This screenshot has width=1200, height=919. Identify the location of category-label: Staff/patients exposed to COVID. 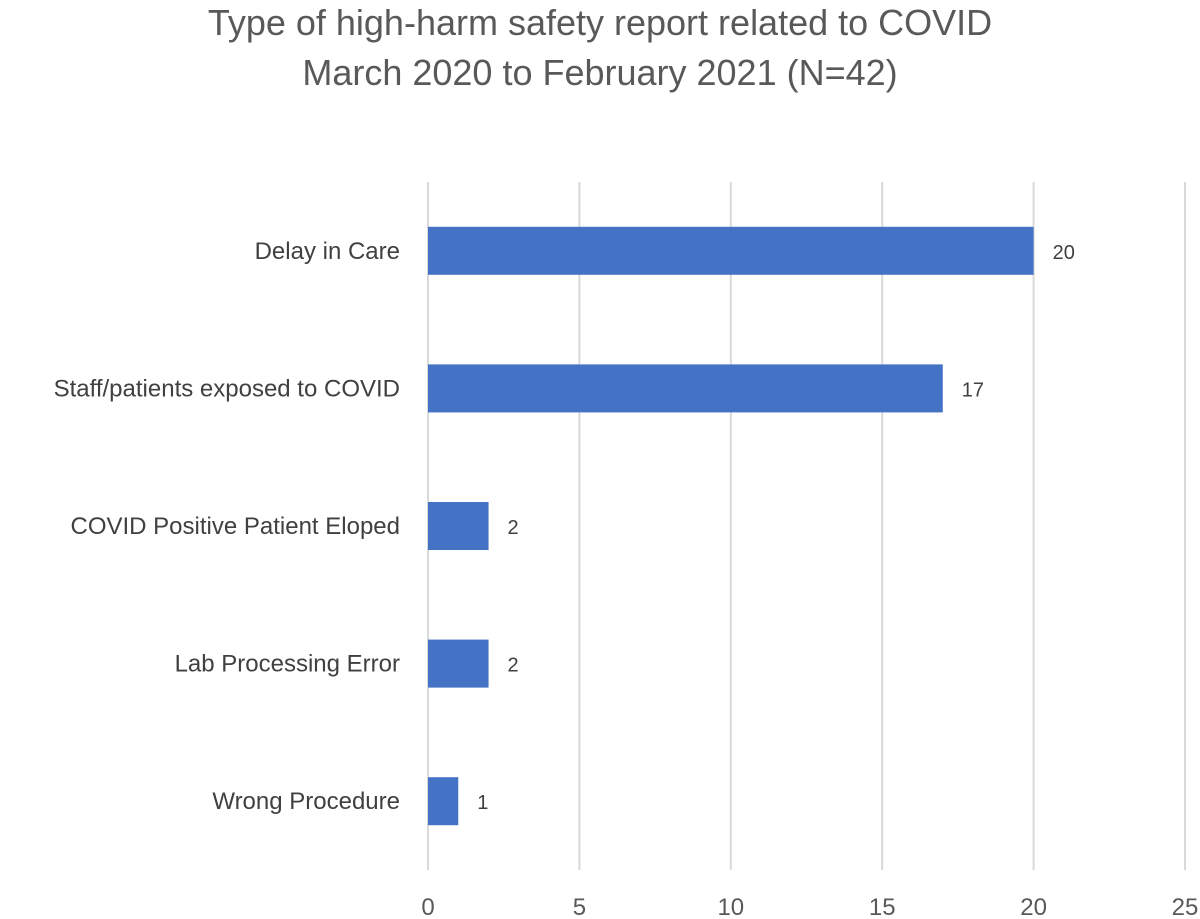
(227, 388).